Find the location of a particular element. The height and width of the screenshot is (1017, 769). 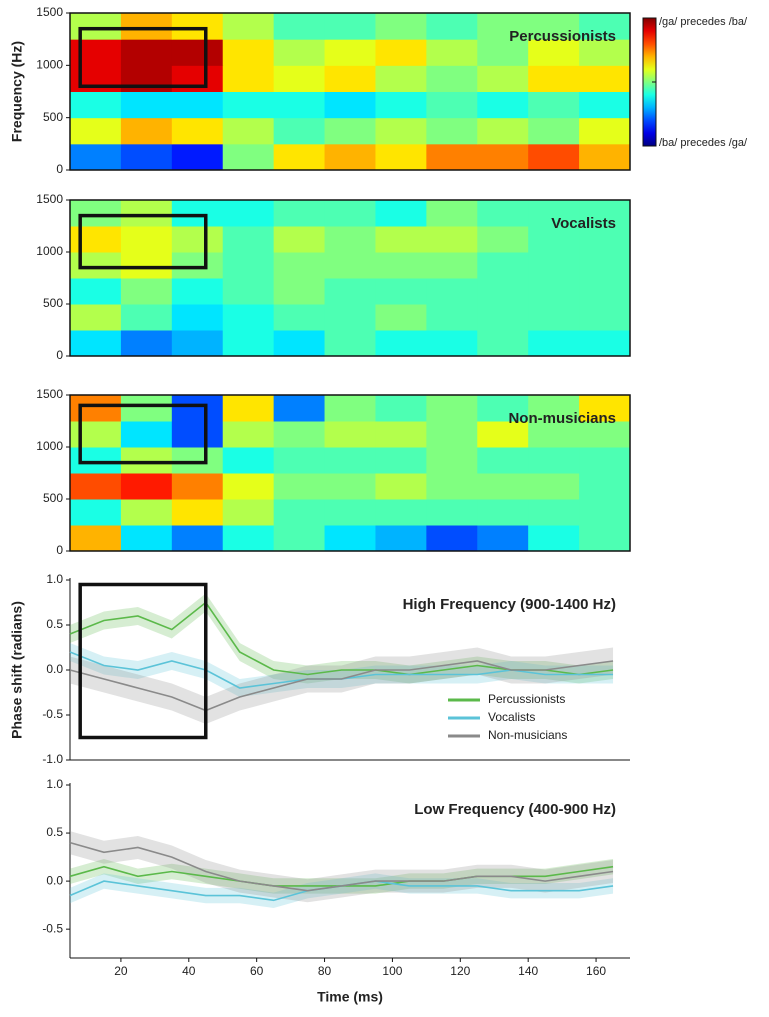

y-tick-label: 0 is located at coordinates (59, 169).